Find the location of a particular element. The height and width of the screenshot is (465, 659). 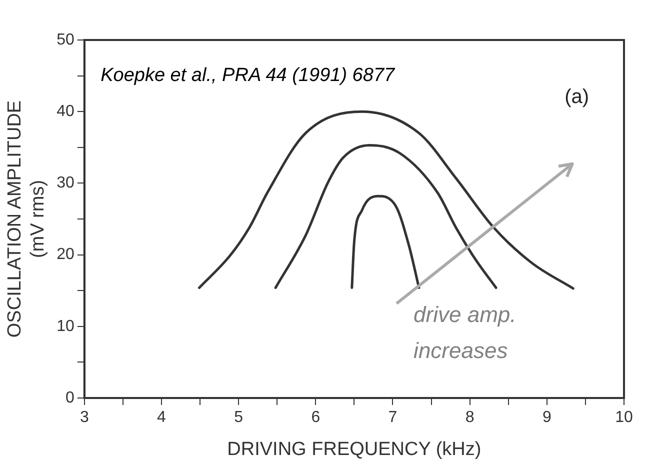

x-tick-label: 6 is located at coordinates (315, 417).